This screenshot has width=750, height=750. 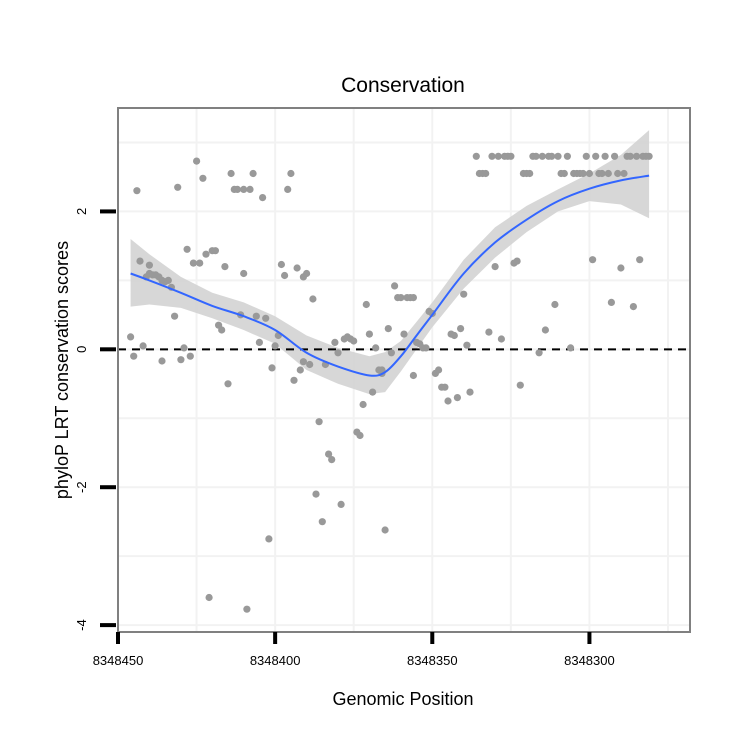 What do you see at coordinates (432, 660) in the screenshot?
I see `x-tick-label: 8348350` at bounding box center [432, 660].